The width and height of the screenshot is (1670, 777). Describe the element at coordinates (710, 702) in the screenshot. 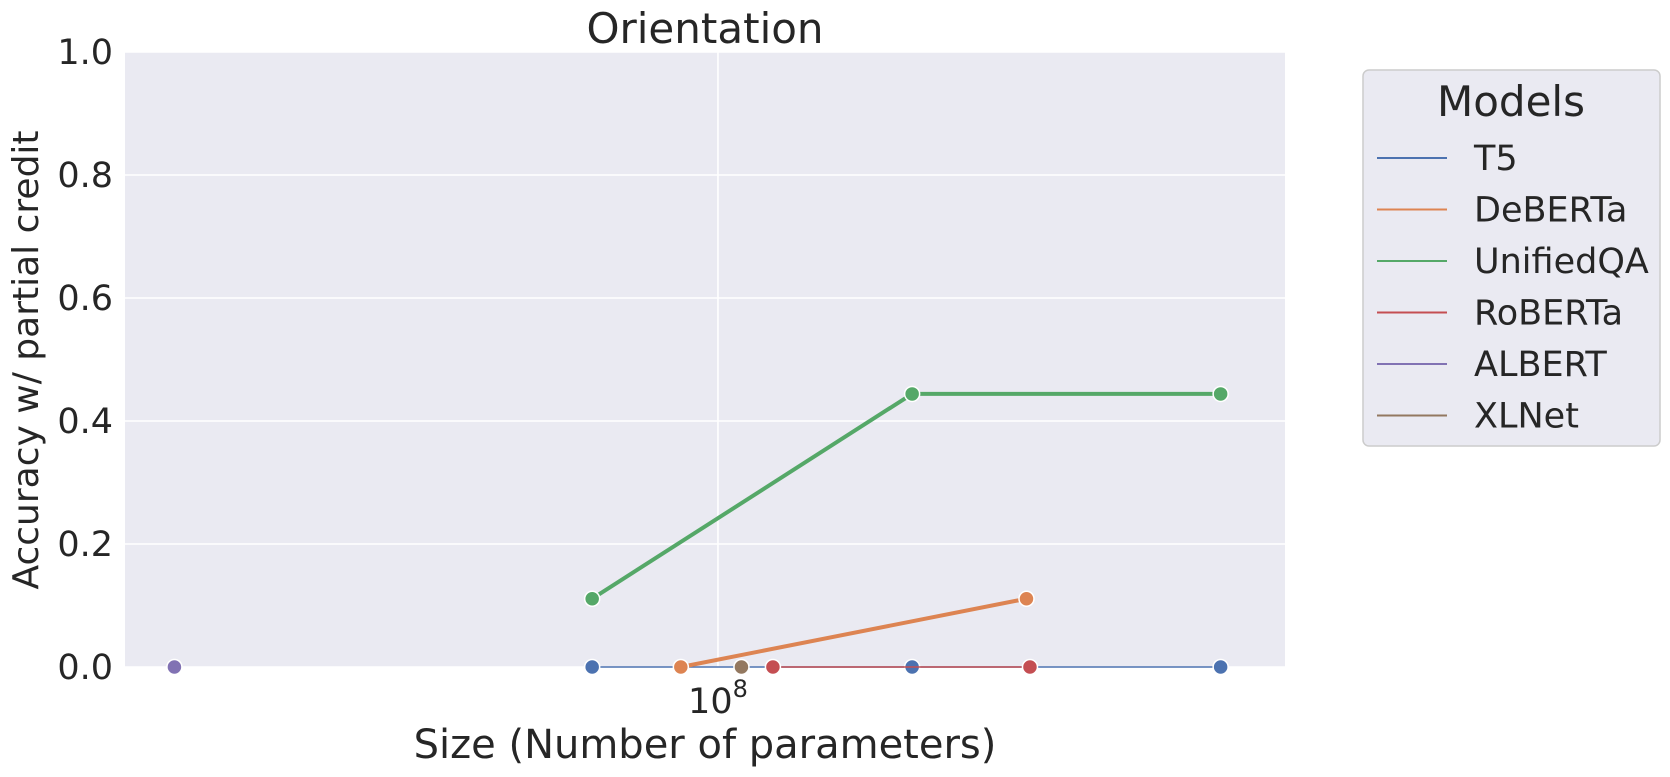

I see `x-tick-base: 10` at that location.